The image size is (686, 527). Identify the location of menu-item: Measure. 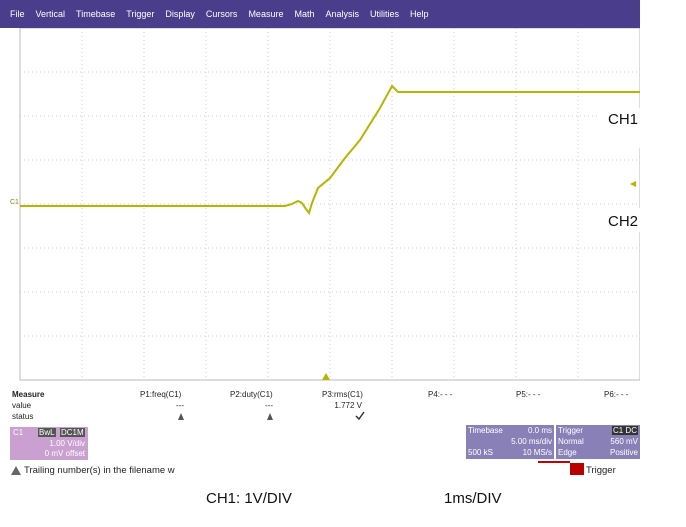
(266, 14).